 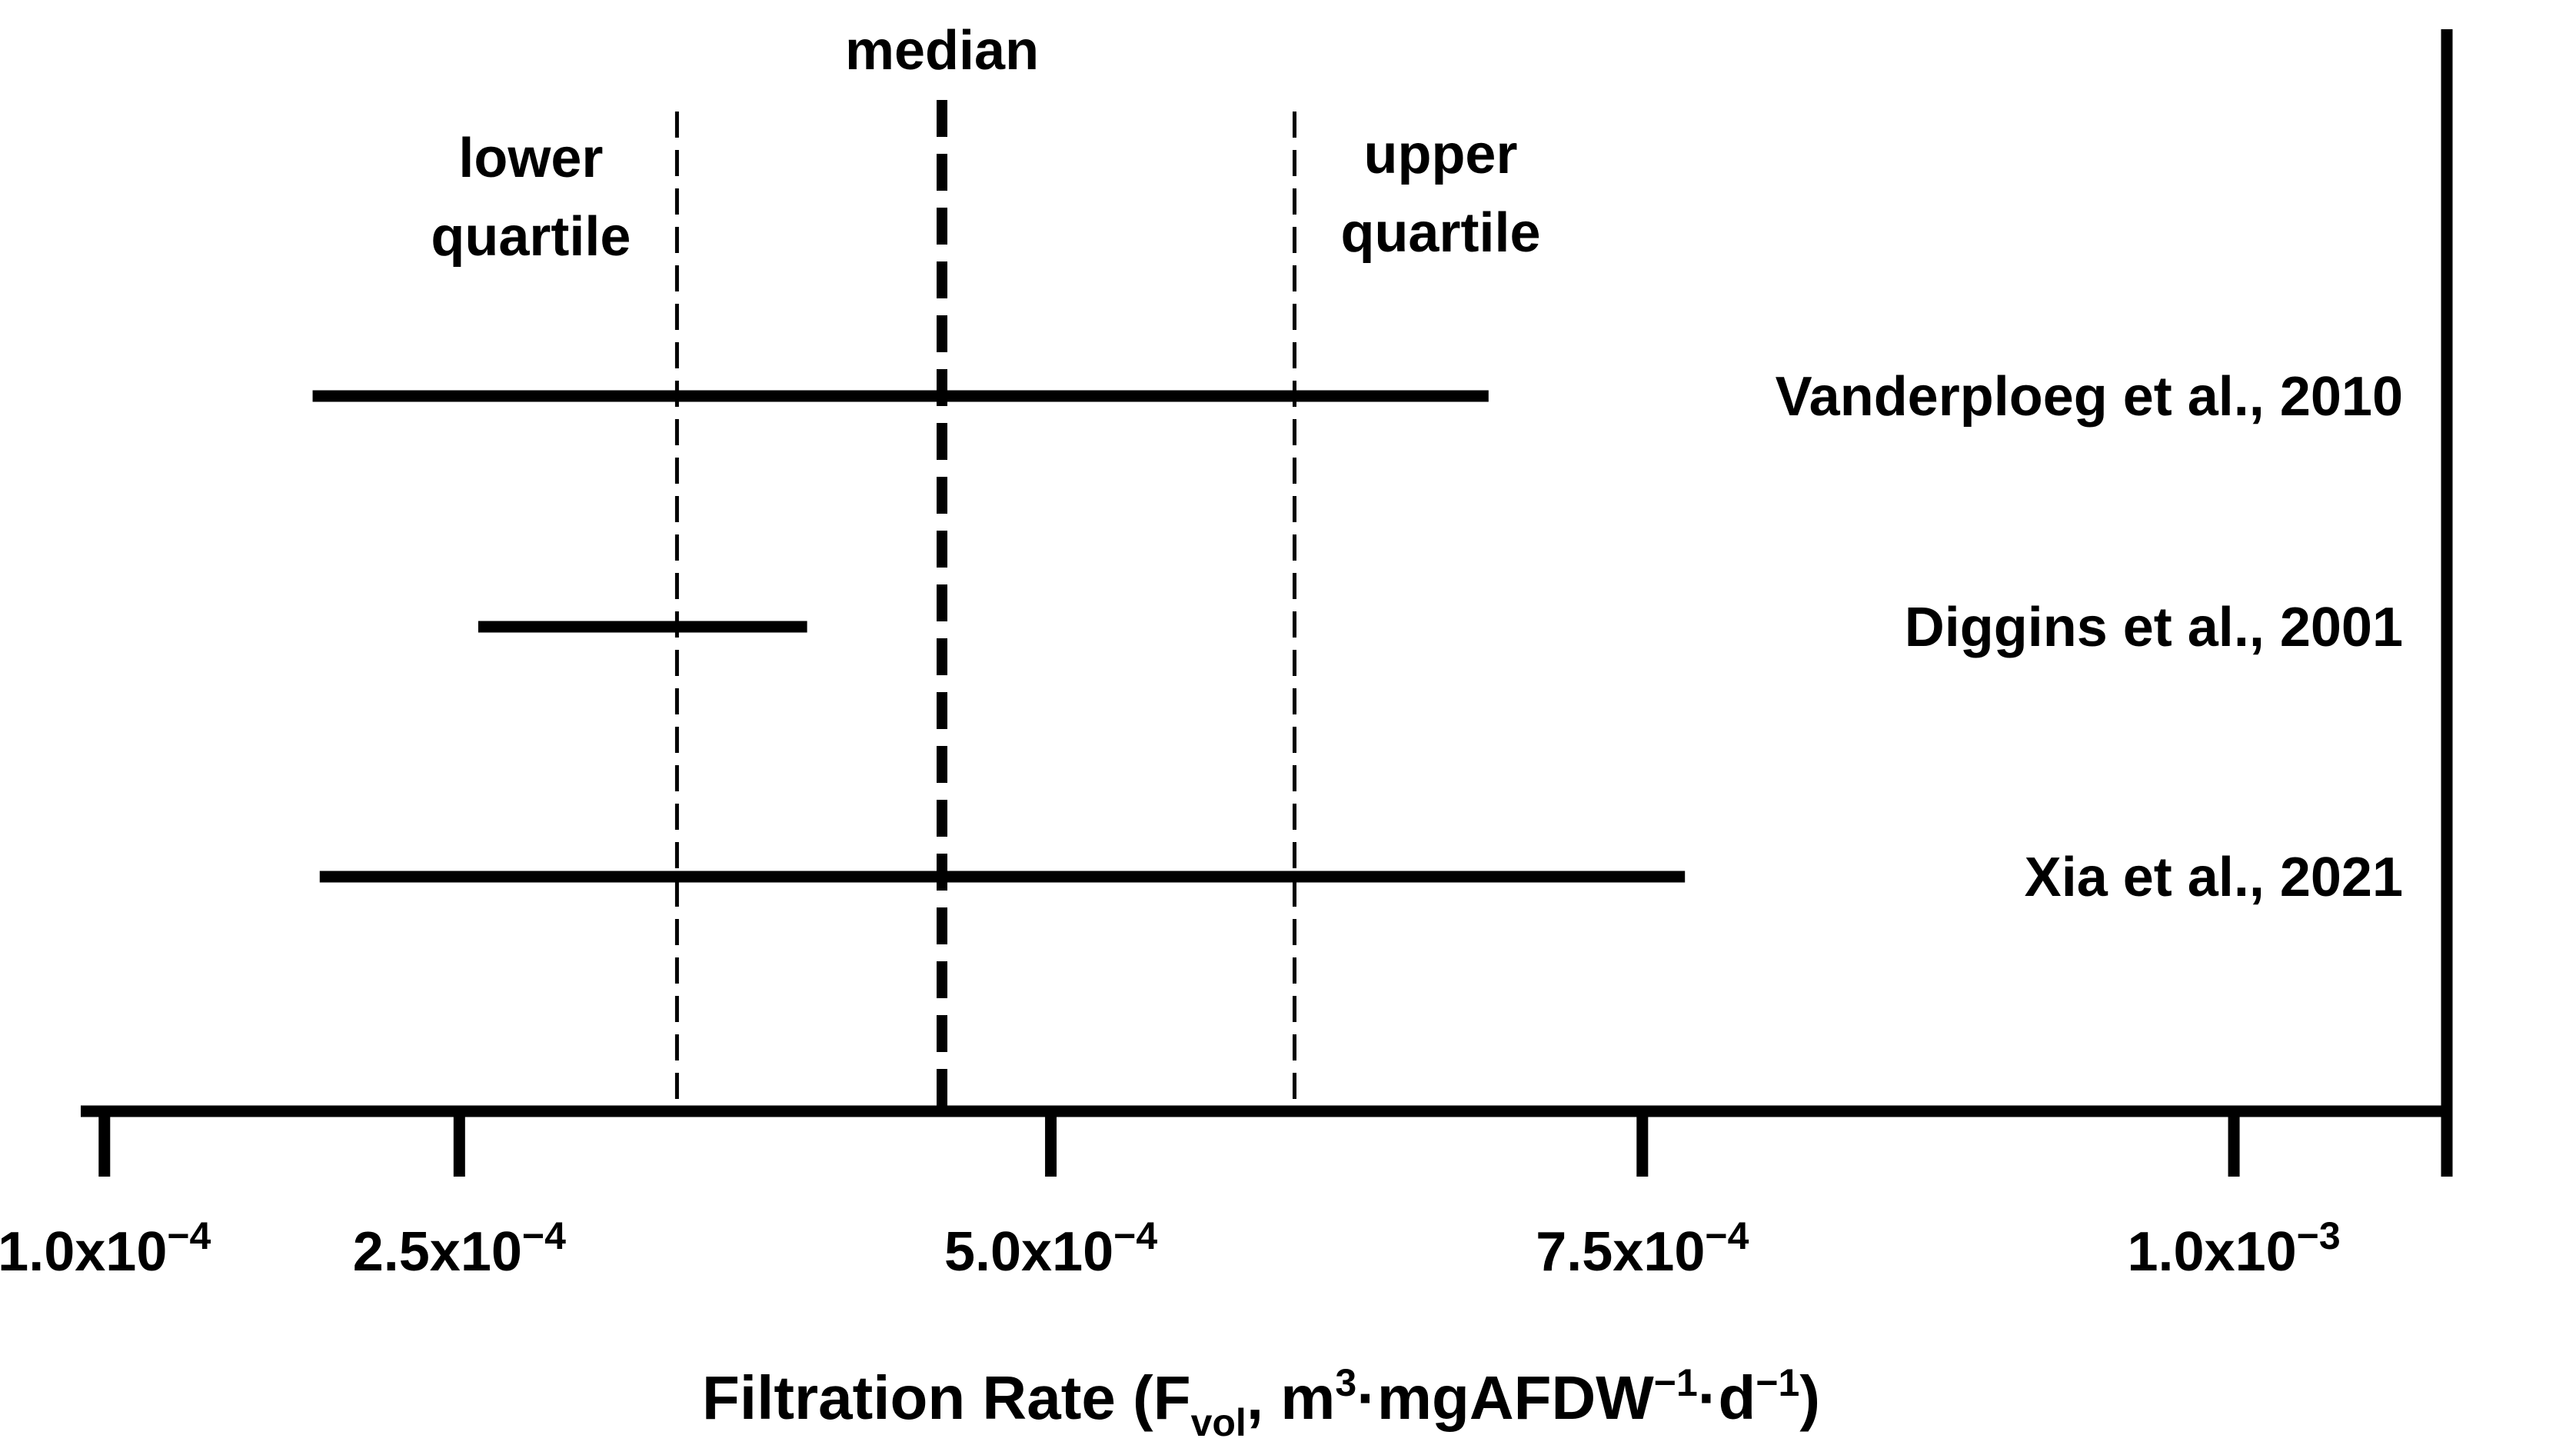 I want to click on tick-label-0: 1.0x10⁻⁴, so click(x=105, y=1248).